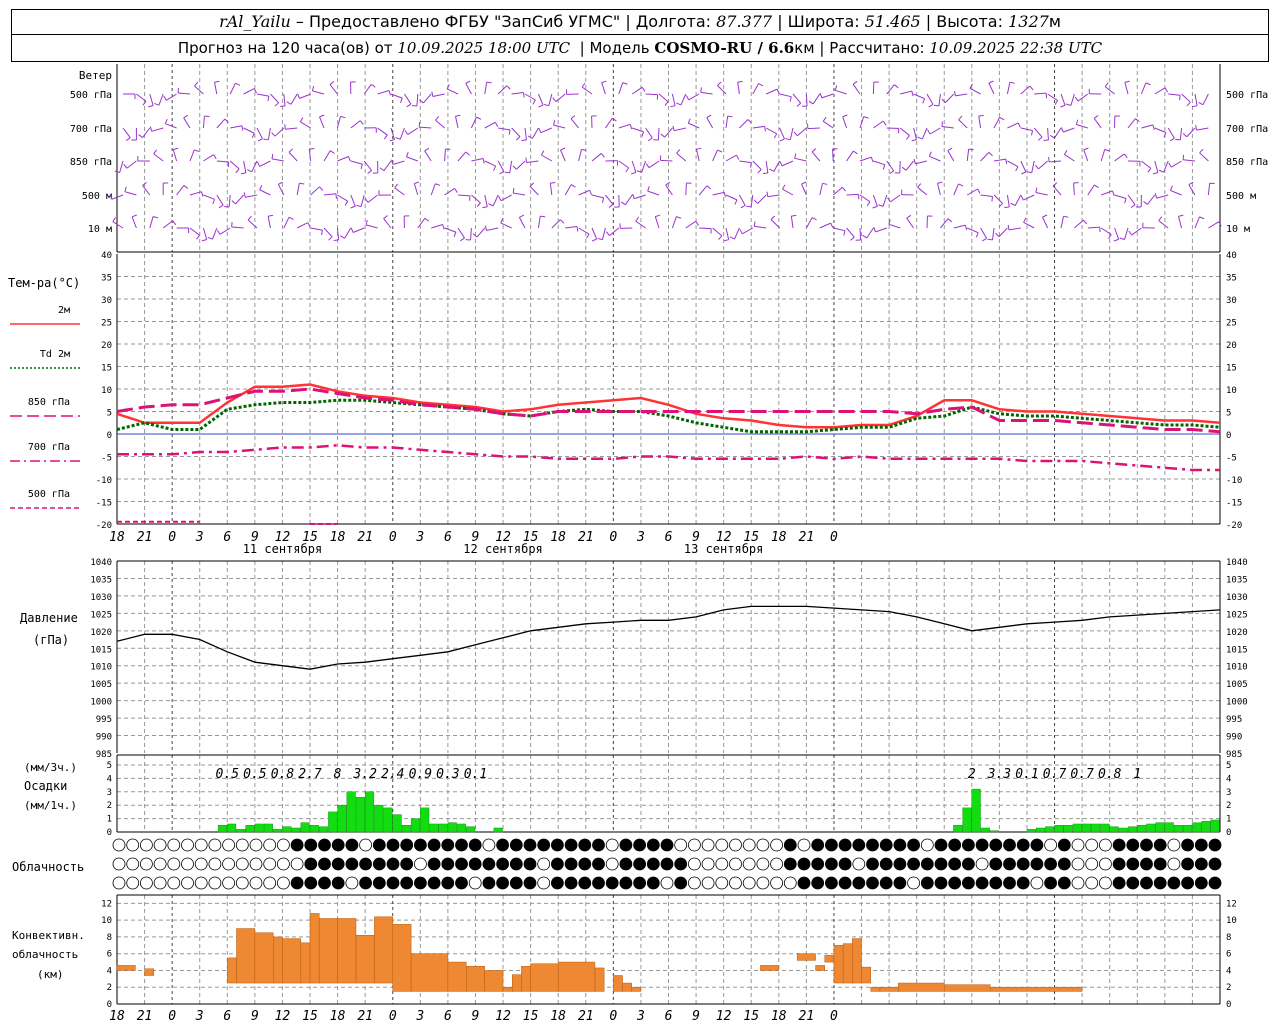  What do you see at coordinates (1237, 668) in the screenshot?
I see `pressure-ytick-right: 1010` at bounding box center [1237, 668].